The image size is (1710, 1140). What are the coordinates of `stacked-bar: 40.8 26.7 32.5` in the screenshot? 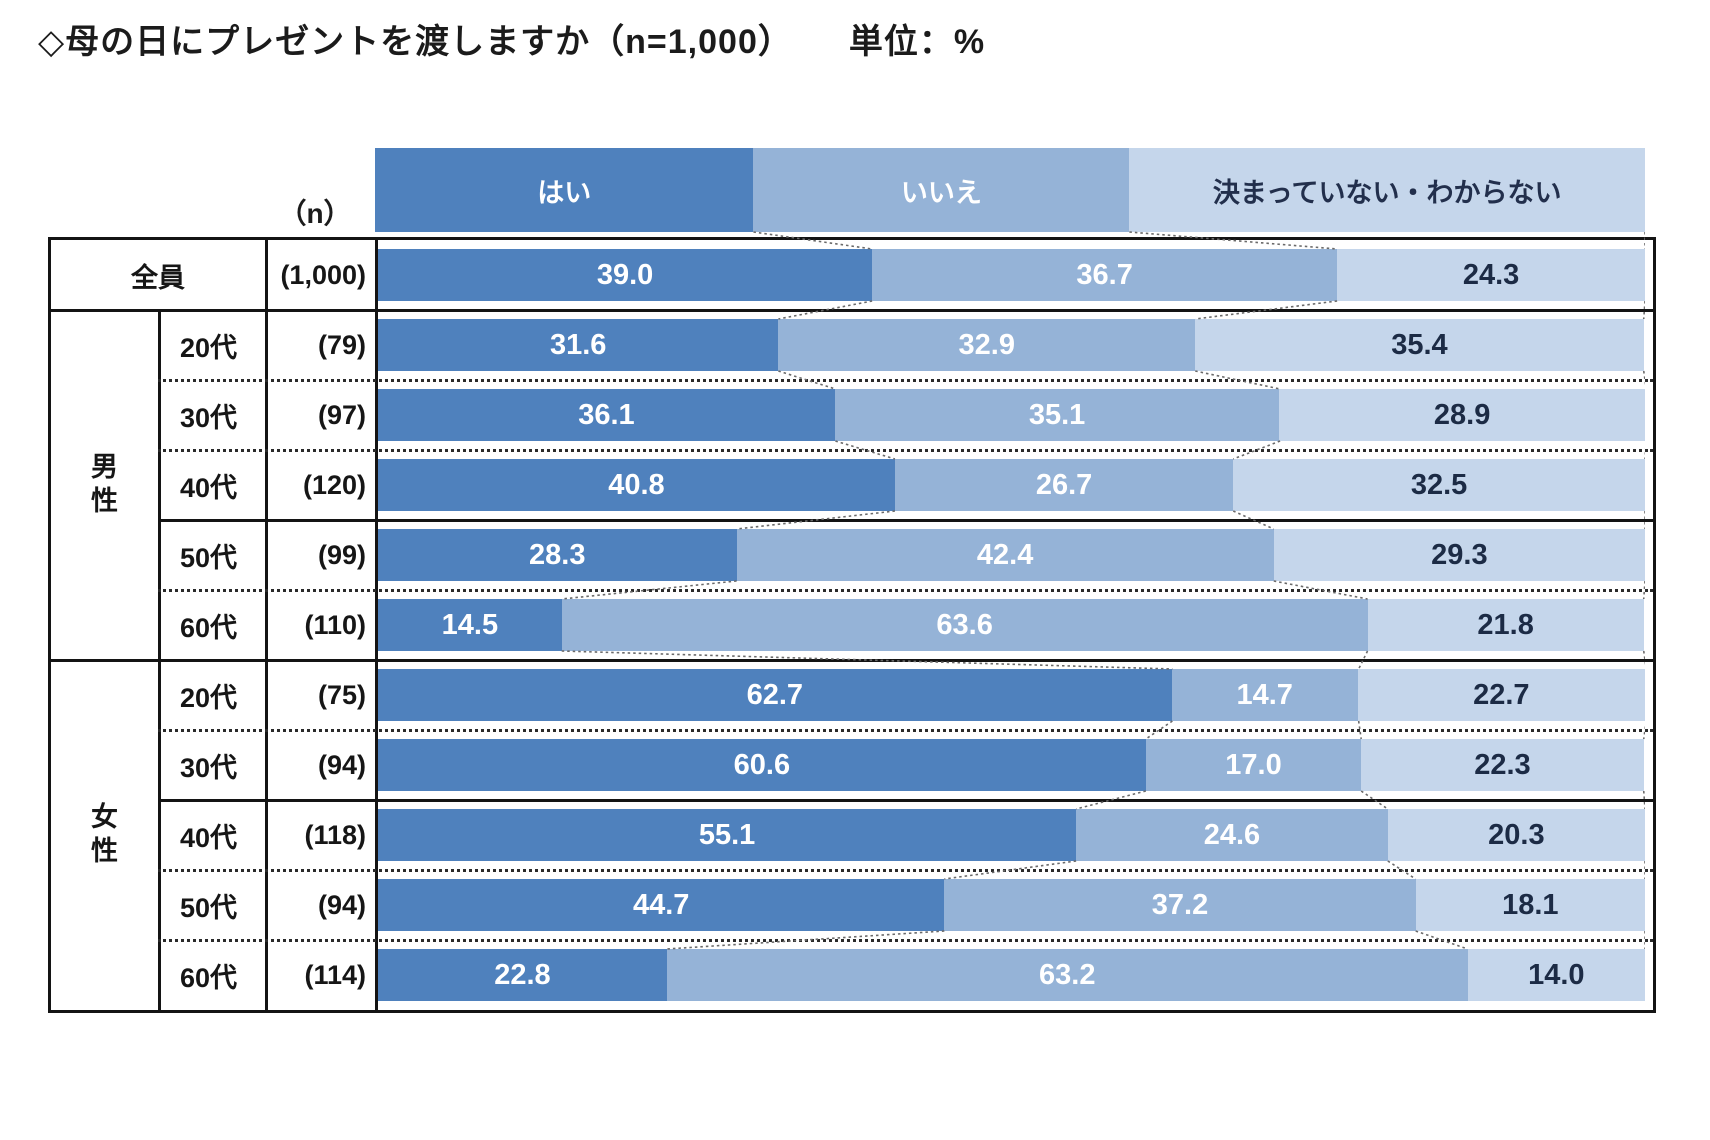 It's located at (1011, 485).